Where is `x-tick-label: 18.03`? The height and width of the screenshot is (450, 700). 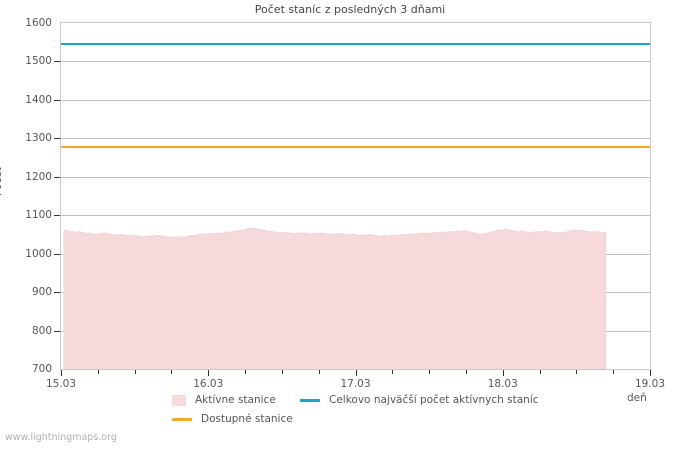
x-tick-label: 18.03 is located at coordinates (502, 384).